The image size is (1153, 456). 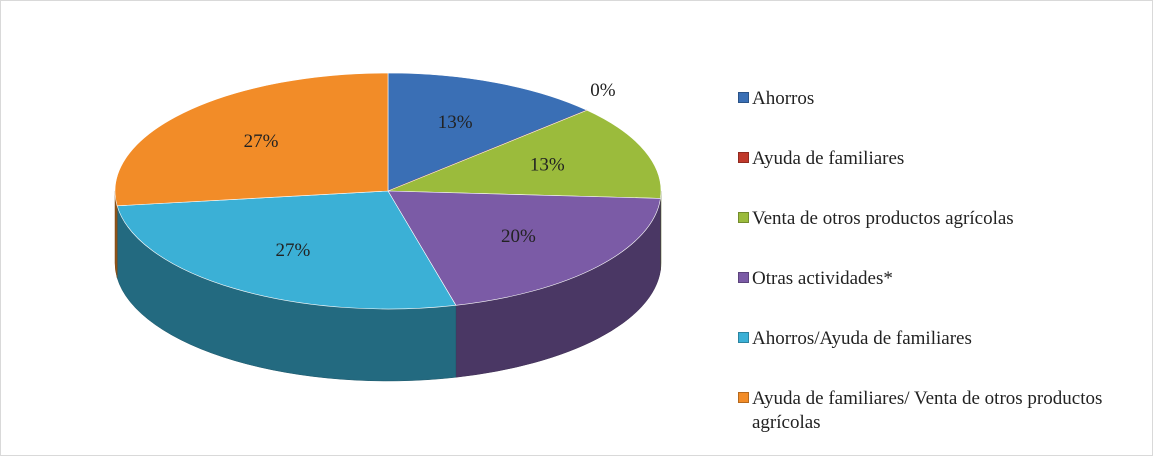 I want to click on legend-item: Ahorros/Ayuda de familiares, so click(x=938, y=357).